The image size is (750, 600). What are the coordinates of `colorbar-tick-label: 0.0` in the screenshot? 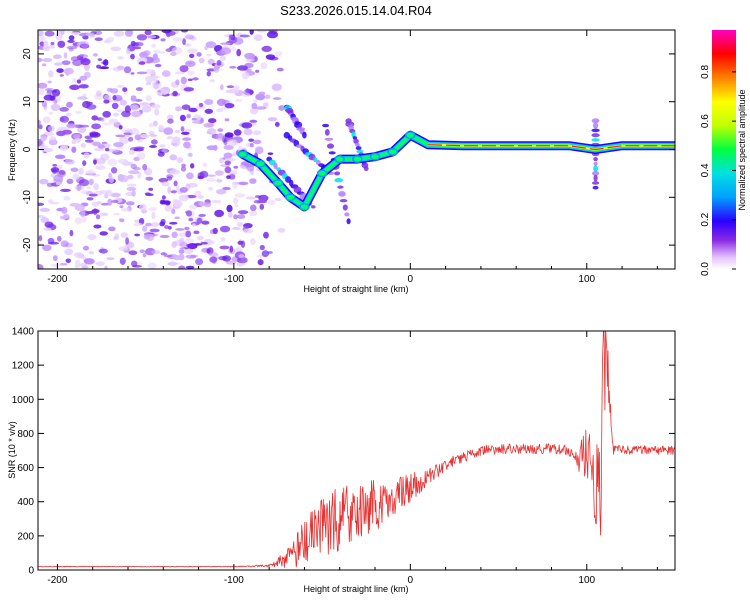 It's located at (705, 269).